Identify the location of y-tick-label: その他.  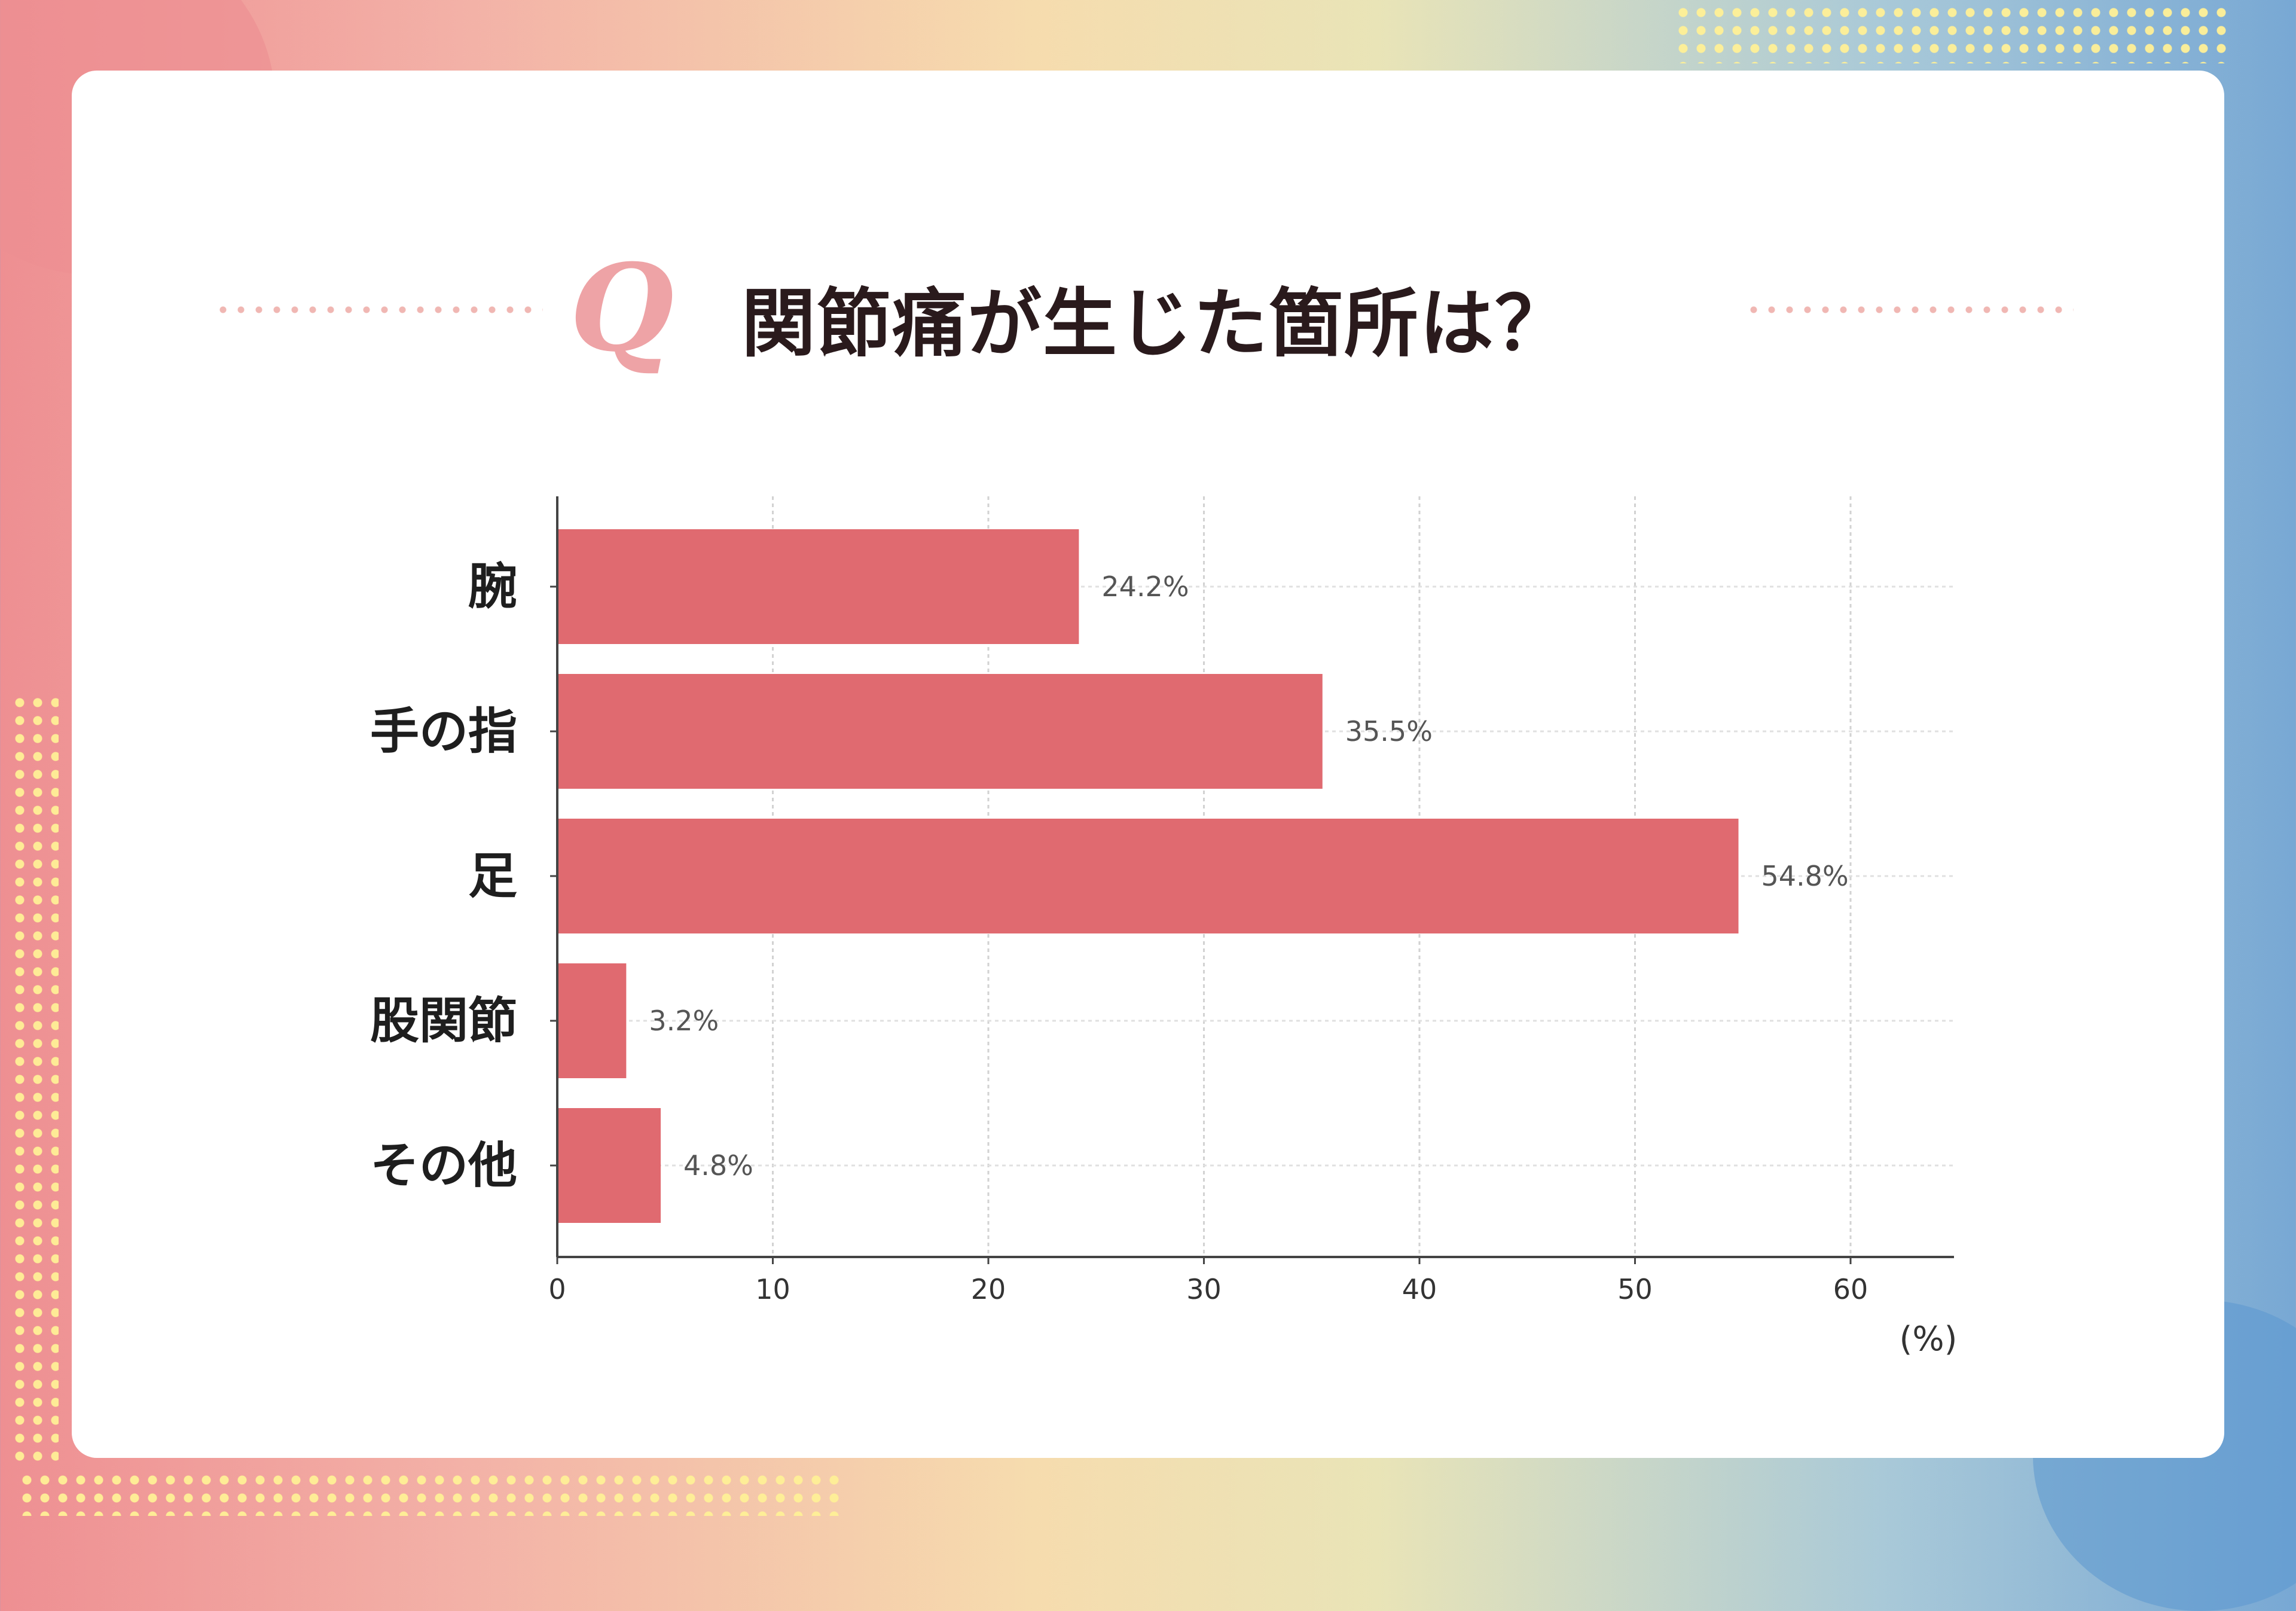
(443, 1165).